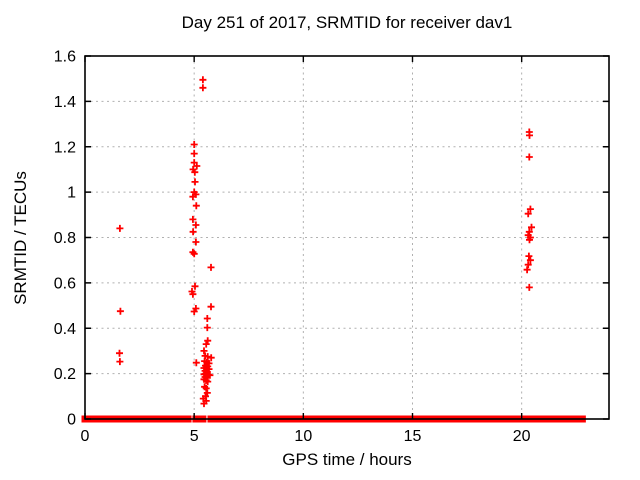 The height and width of the screenshot is (480, 640). Describe the element at coordinates (194, 436) in the screenshot. I see `x-tick-label: 5` at that location.